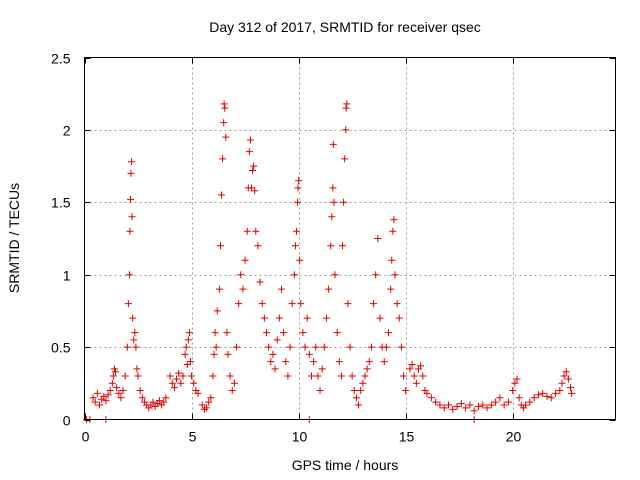  Describe the element at coordinates (67, 131) in the screenshot. I see `y-tick-label: 2` at that location.